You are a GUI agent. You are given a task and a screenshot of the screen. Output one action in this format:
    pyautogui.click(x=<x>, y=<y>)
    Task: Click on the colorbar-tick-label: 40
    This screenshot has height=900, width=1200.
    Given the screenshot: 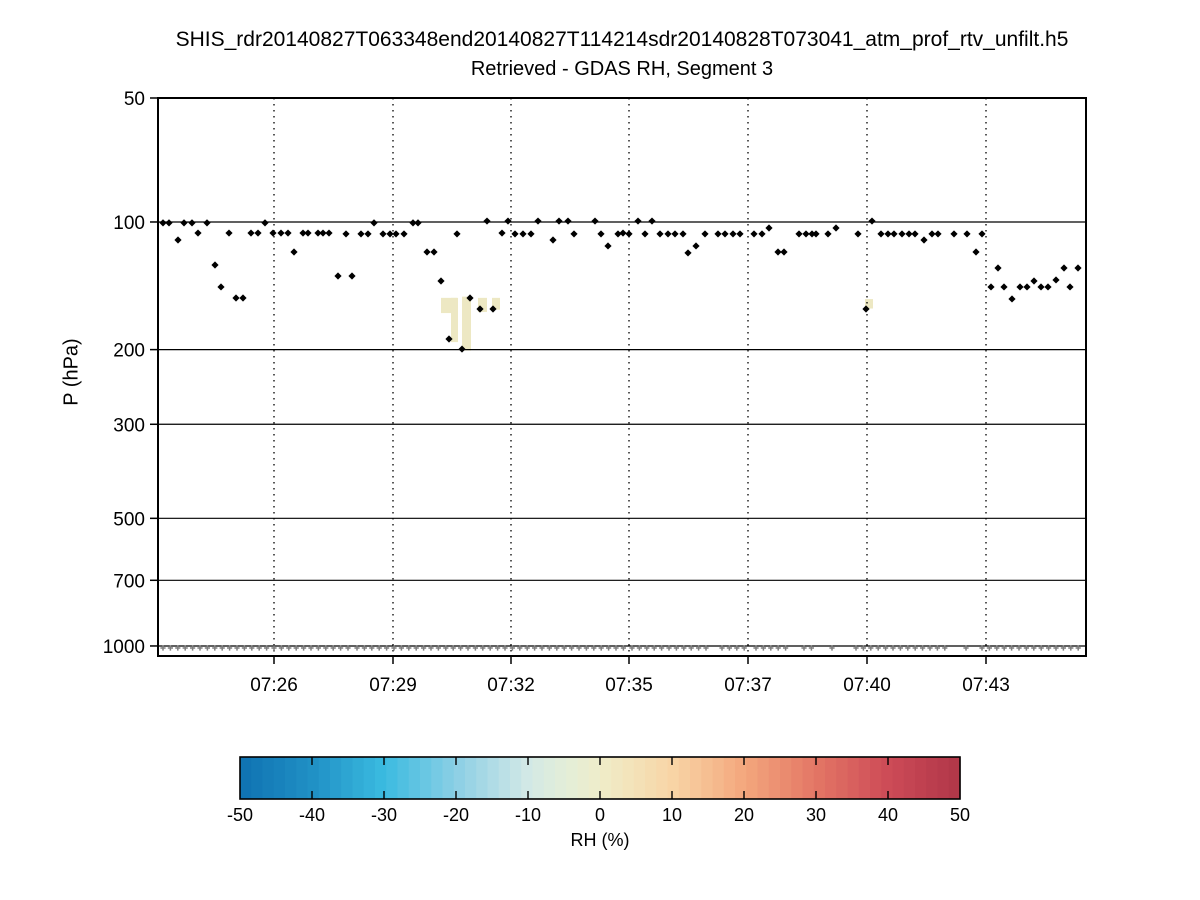 What is the action you would take?
    pyautogui.click(x=888, y=815)
    